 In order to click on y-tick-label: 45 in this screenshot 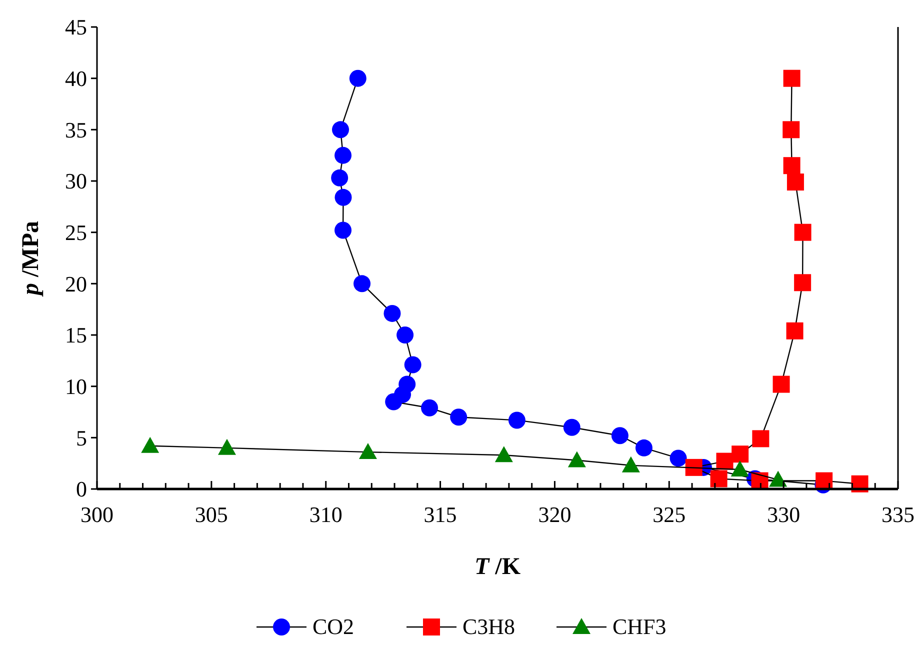, I will do `click(76, 27)`.